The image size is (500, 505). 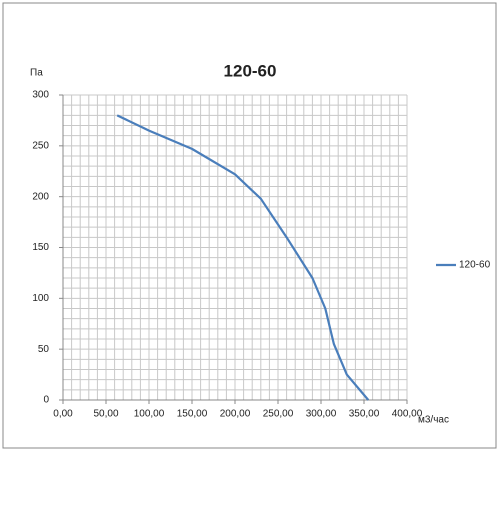 I want to click on y-tick-label: 50, so click(x=44, y=349).